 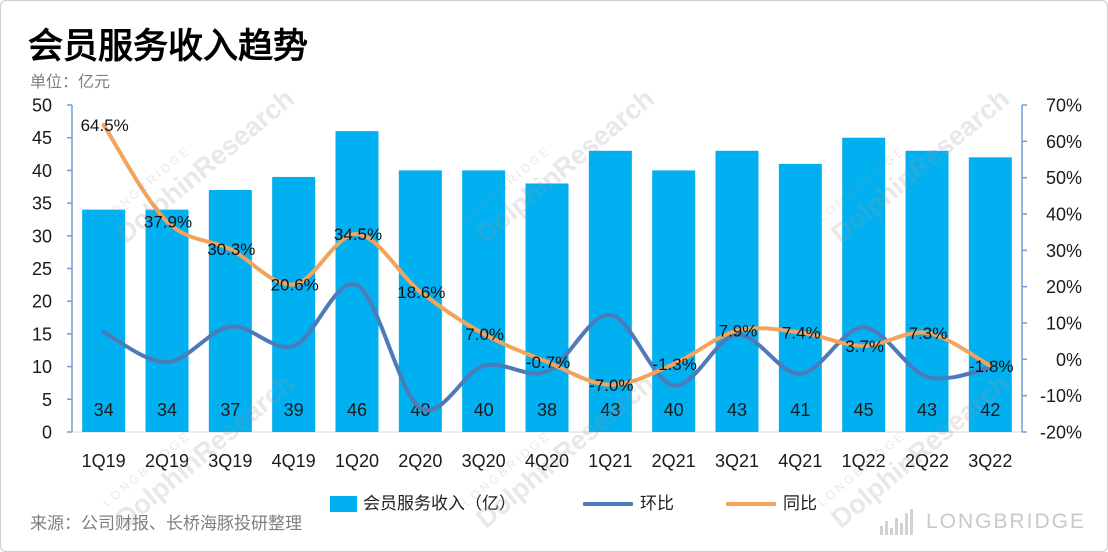 I want to click on yoy-data-label: 7.9%, so click(x=738, y=331).